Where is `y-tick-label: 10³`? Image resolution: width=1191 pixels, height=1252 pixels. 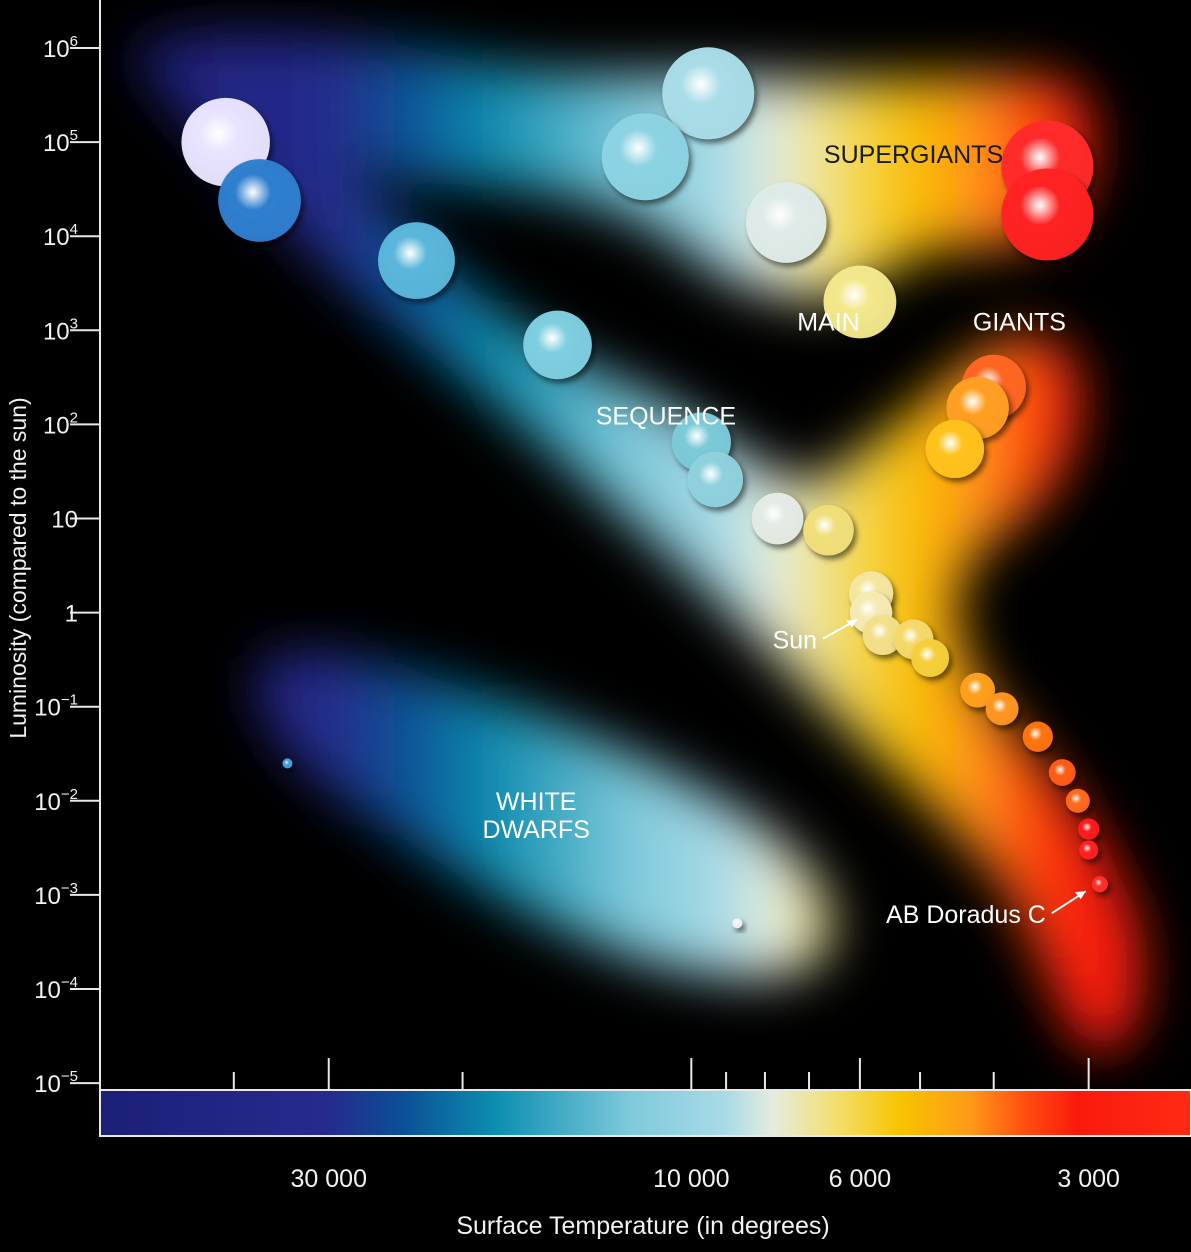 y-tick-label: 10³ is located at coordinates (60, 330).